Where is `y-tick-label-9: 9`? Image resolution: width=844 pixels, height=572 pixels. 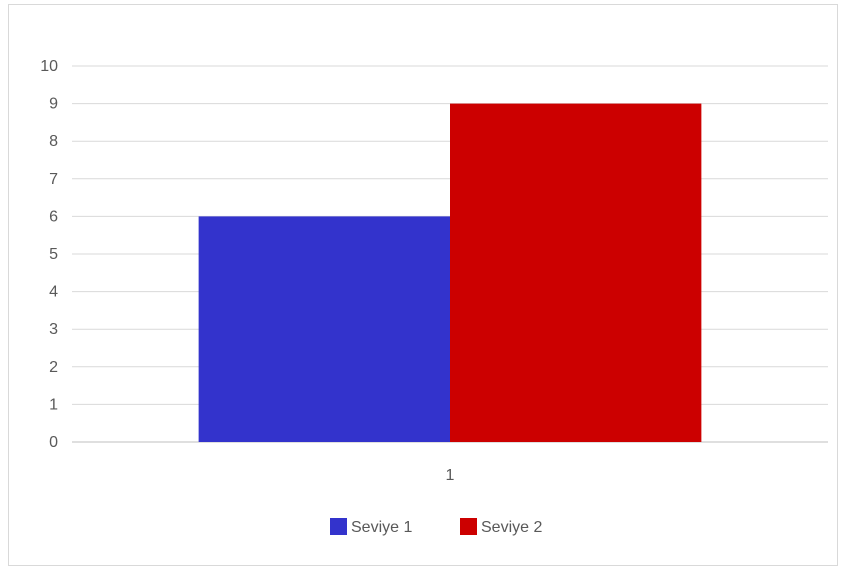
y-tick-label-9: 9 is located at coordinates (53, 104).